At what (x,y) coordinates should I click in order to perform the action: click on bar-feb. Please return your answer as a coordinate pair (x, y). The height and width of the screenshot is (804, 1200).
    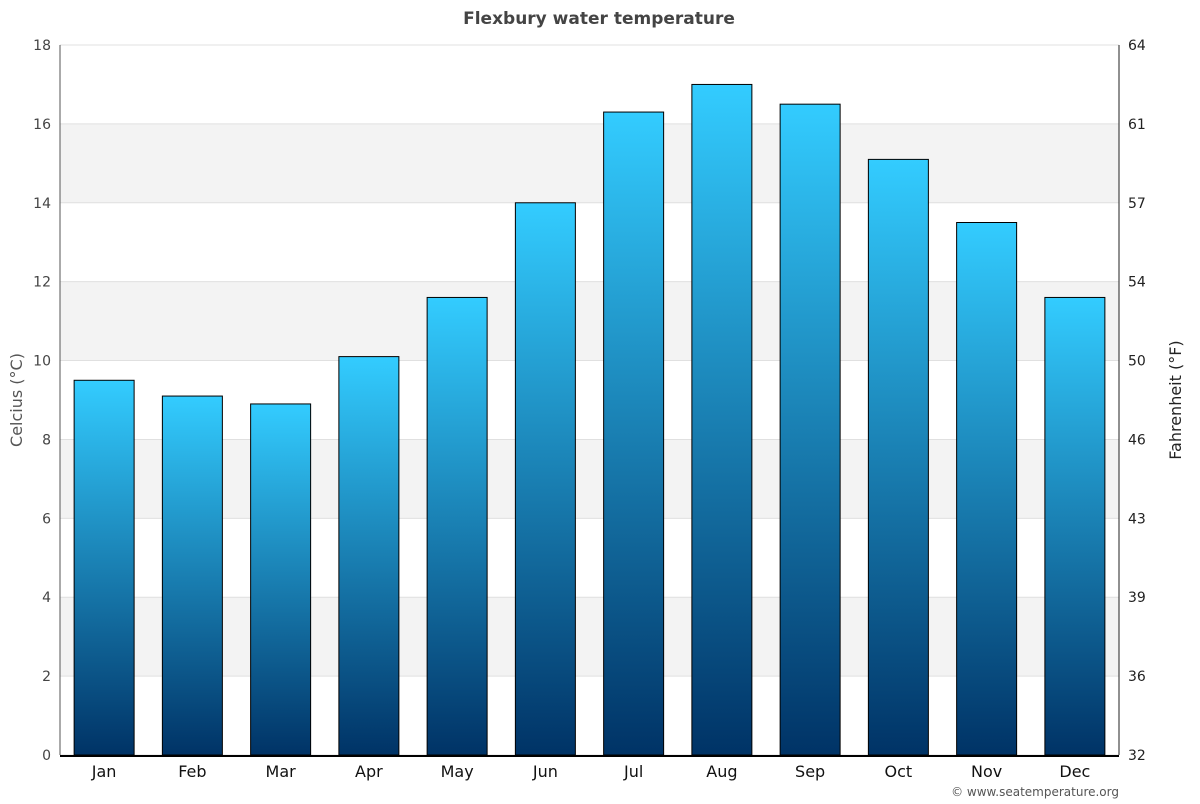
    Looking at the image, I should click on (192, 575).